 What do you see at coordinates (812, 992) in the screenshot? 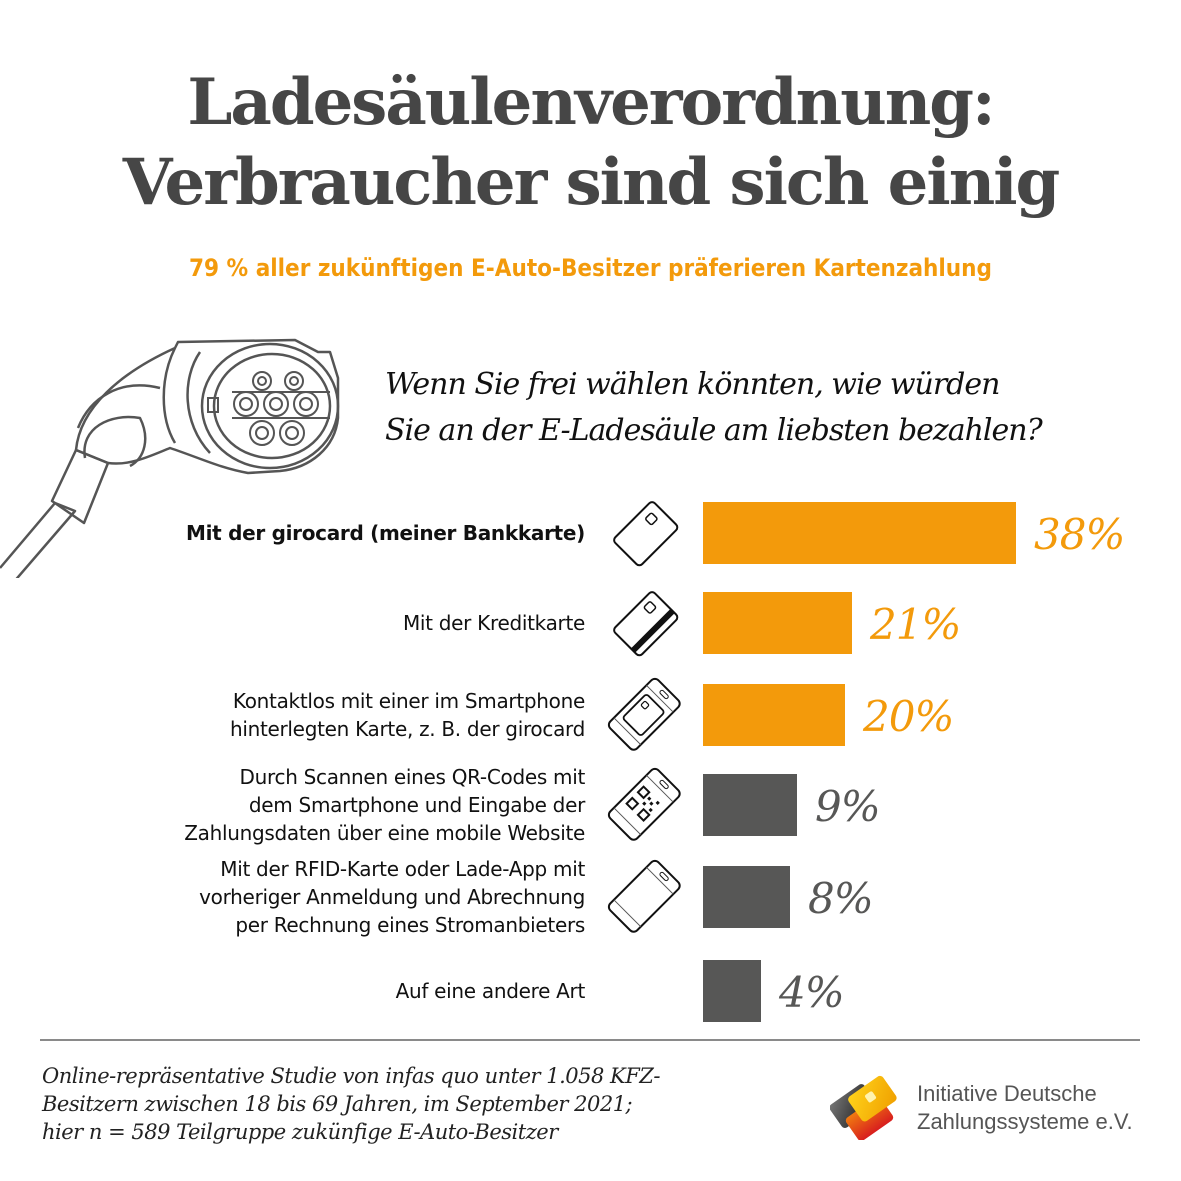
I see `value-label: 4%` at bounding box center [812, 992].